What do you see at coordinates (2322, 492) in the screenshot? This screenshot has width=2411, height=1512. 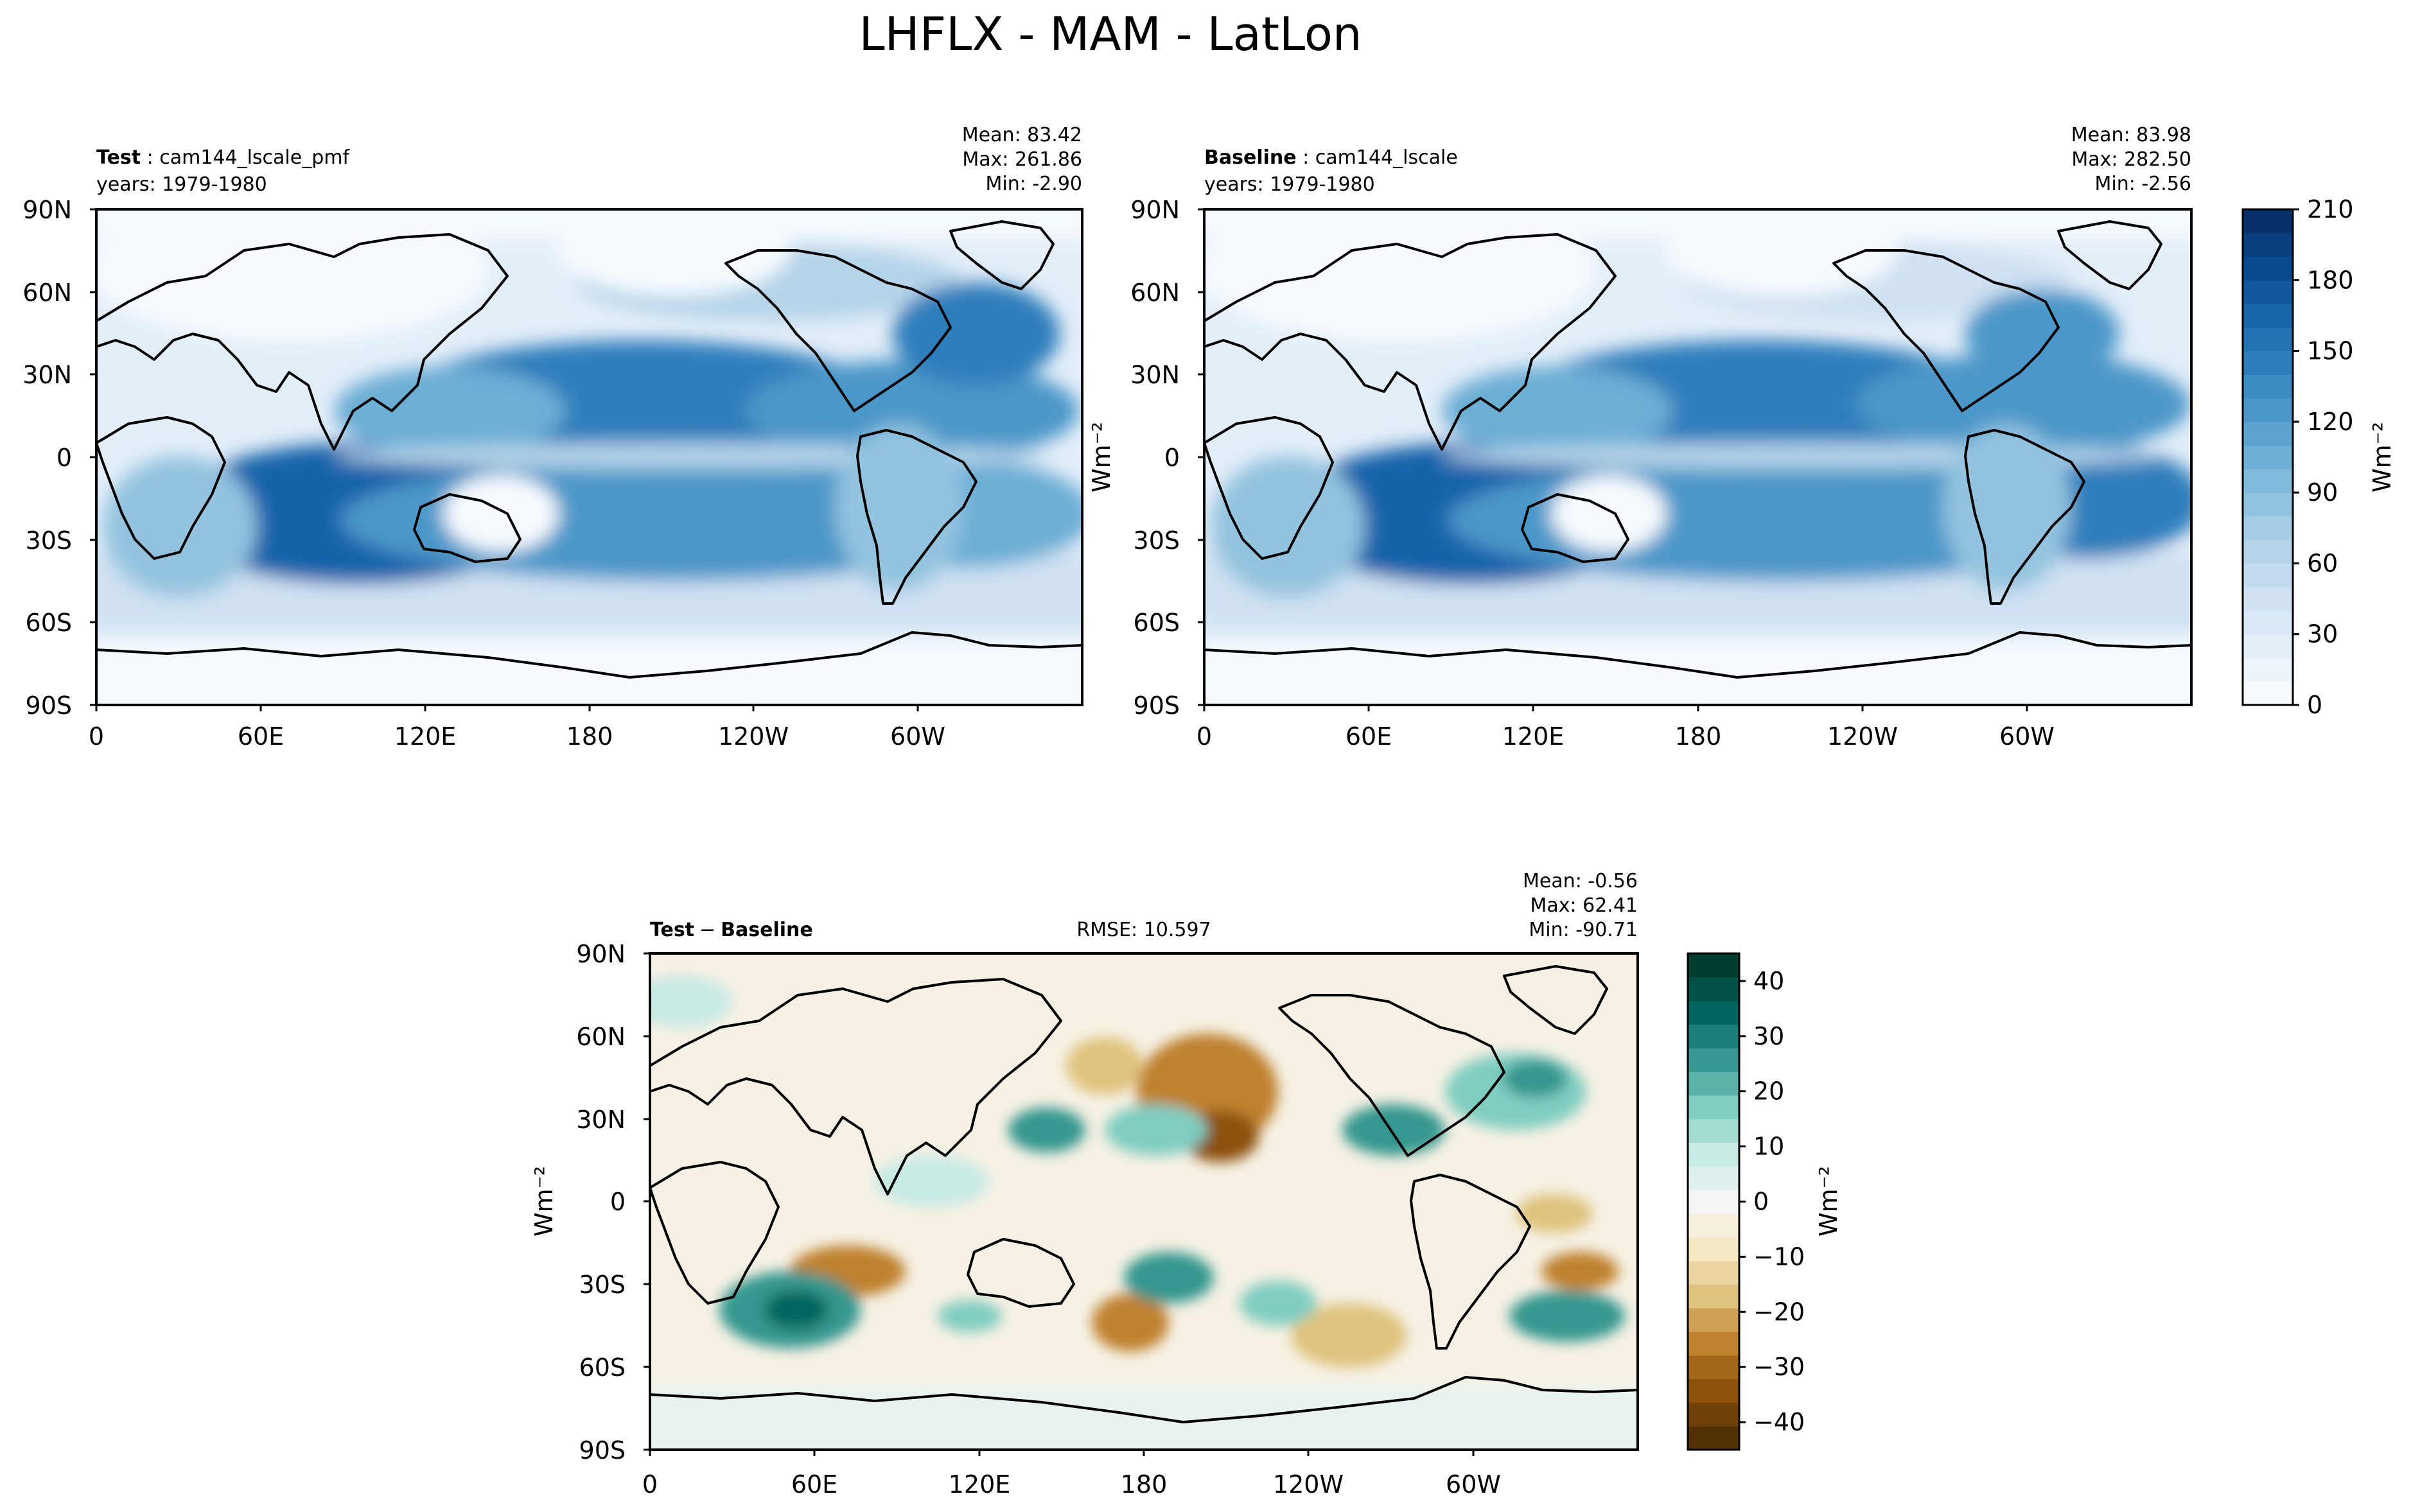 I see `colorbar-tick-label: 90` at bounding box center [2322, 492].